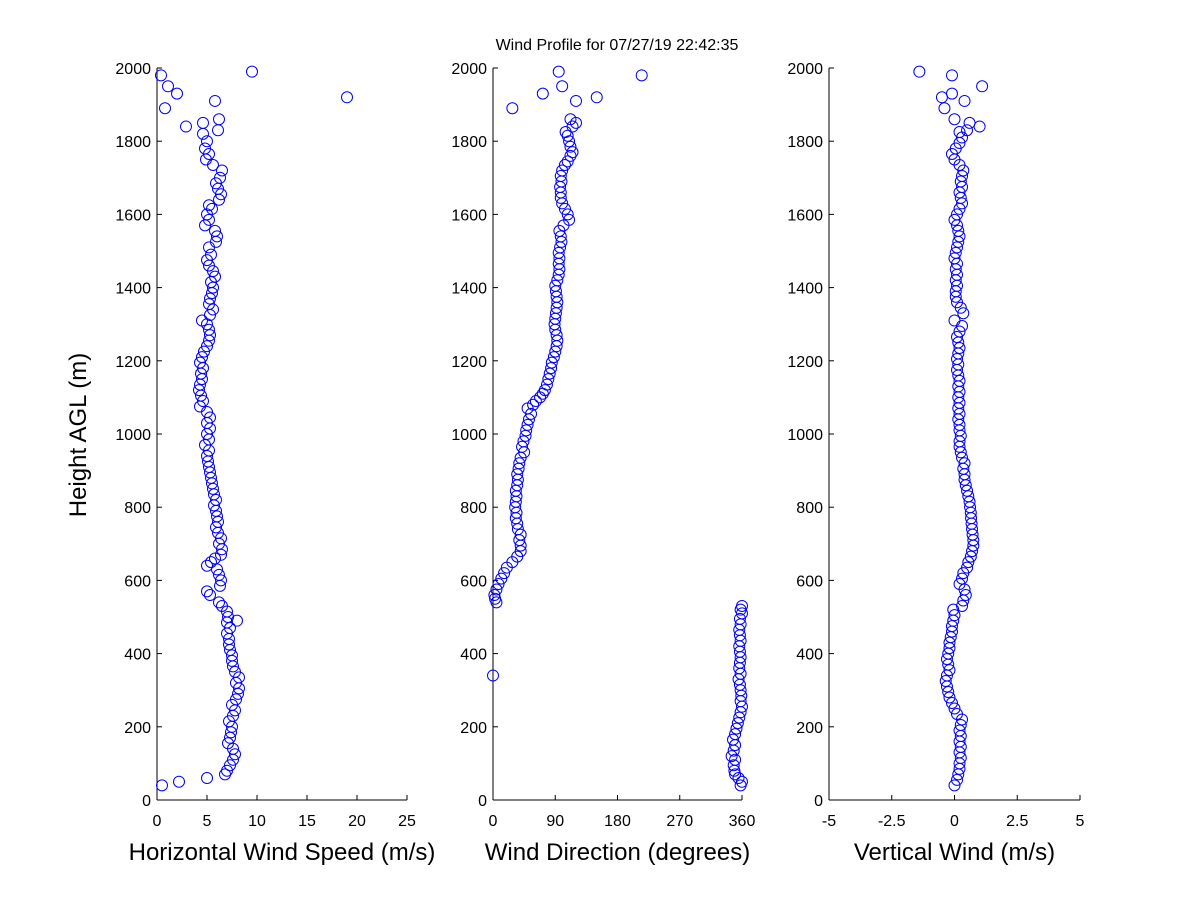  Describe the element at coordinates (469, 362) in the screenshot. I see `y-tick-label: 1200` at that location.